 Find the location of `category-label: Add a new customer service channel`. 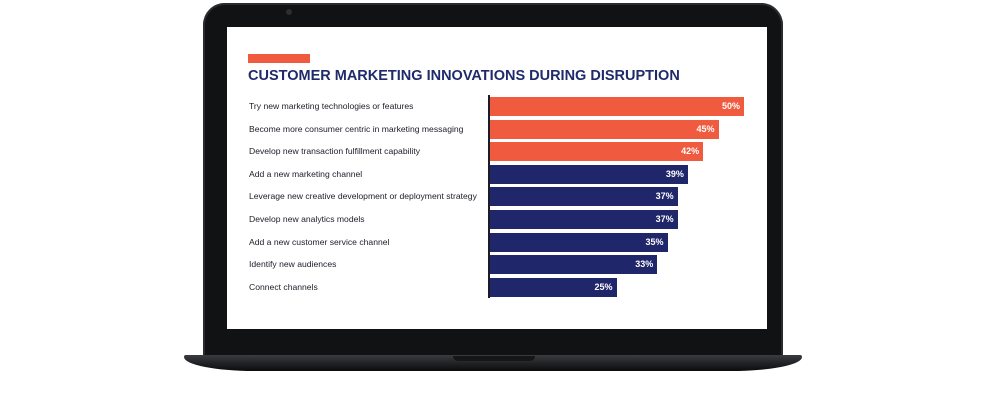

category-label: Add a new customer service channel is located at coordinates (319, 241).